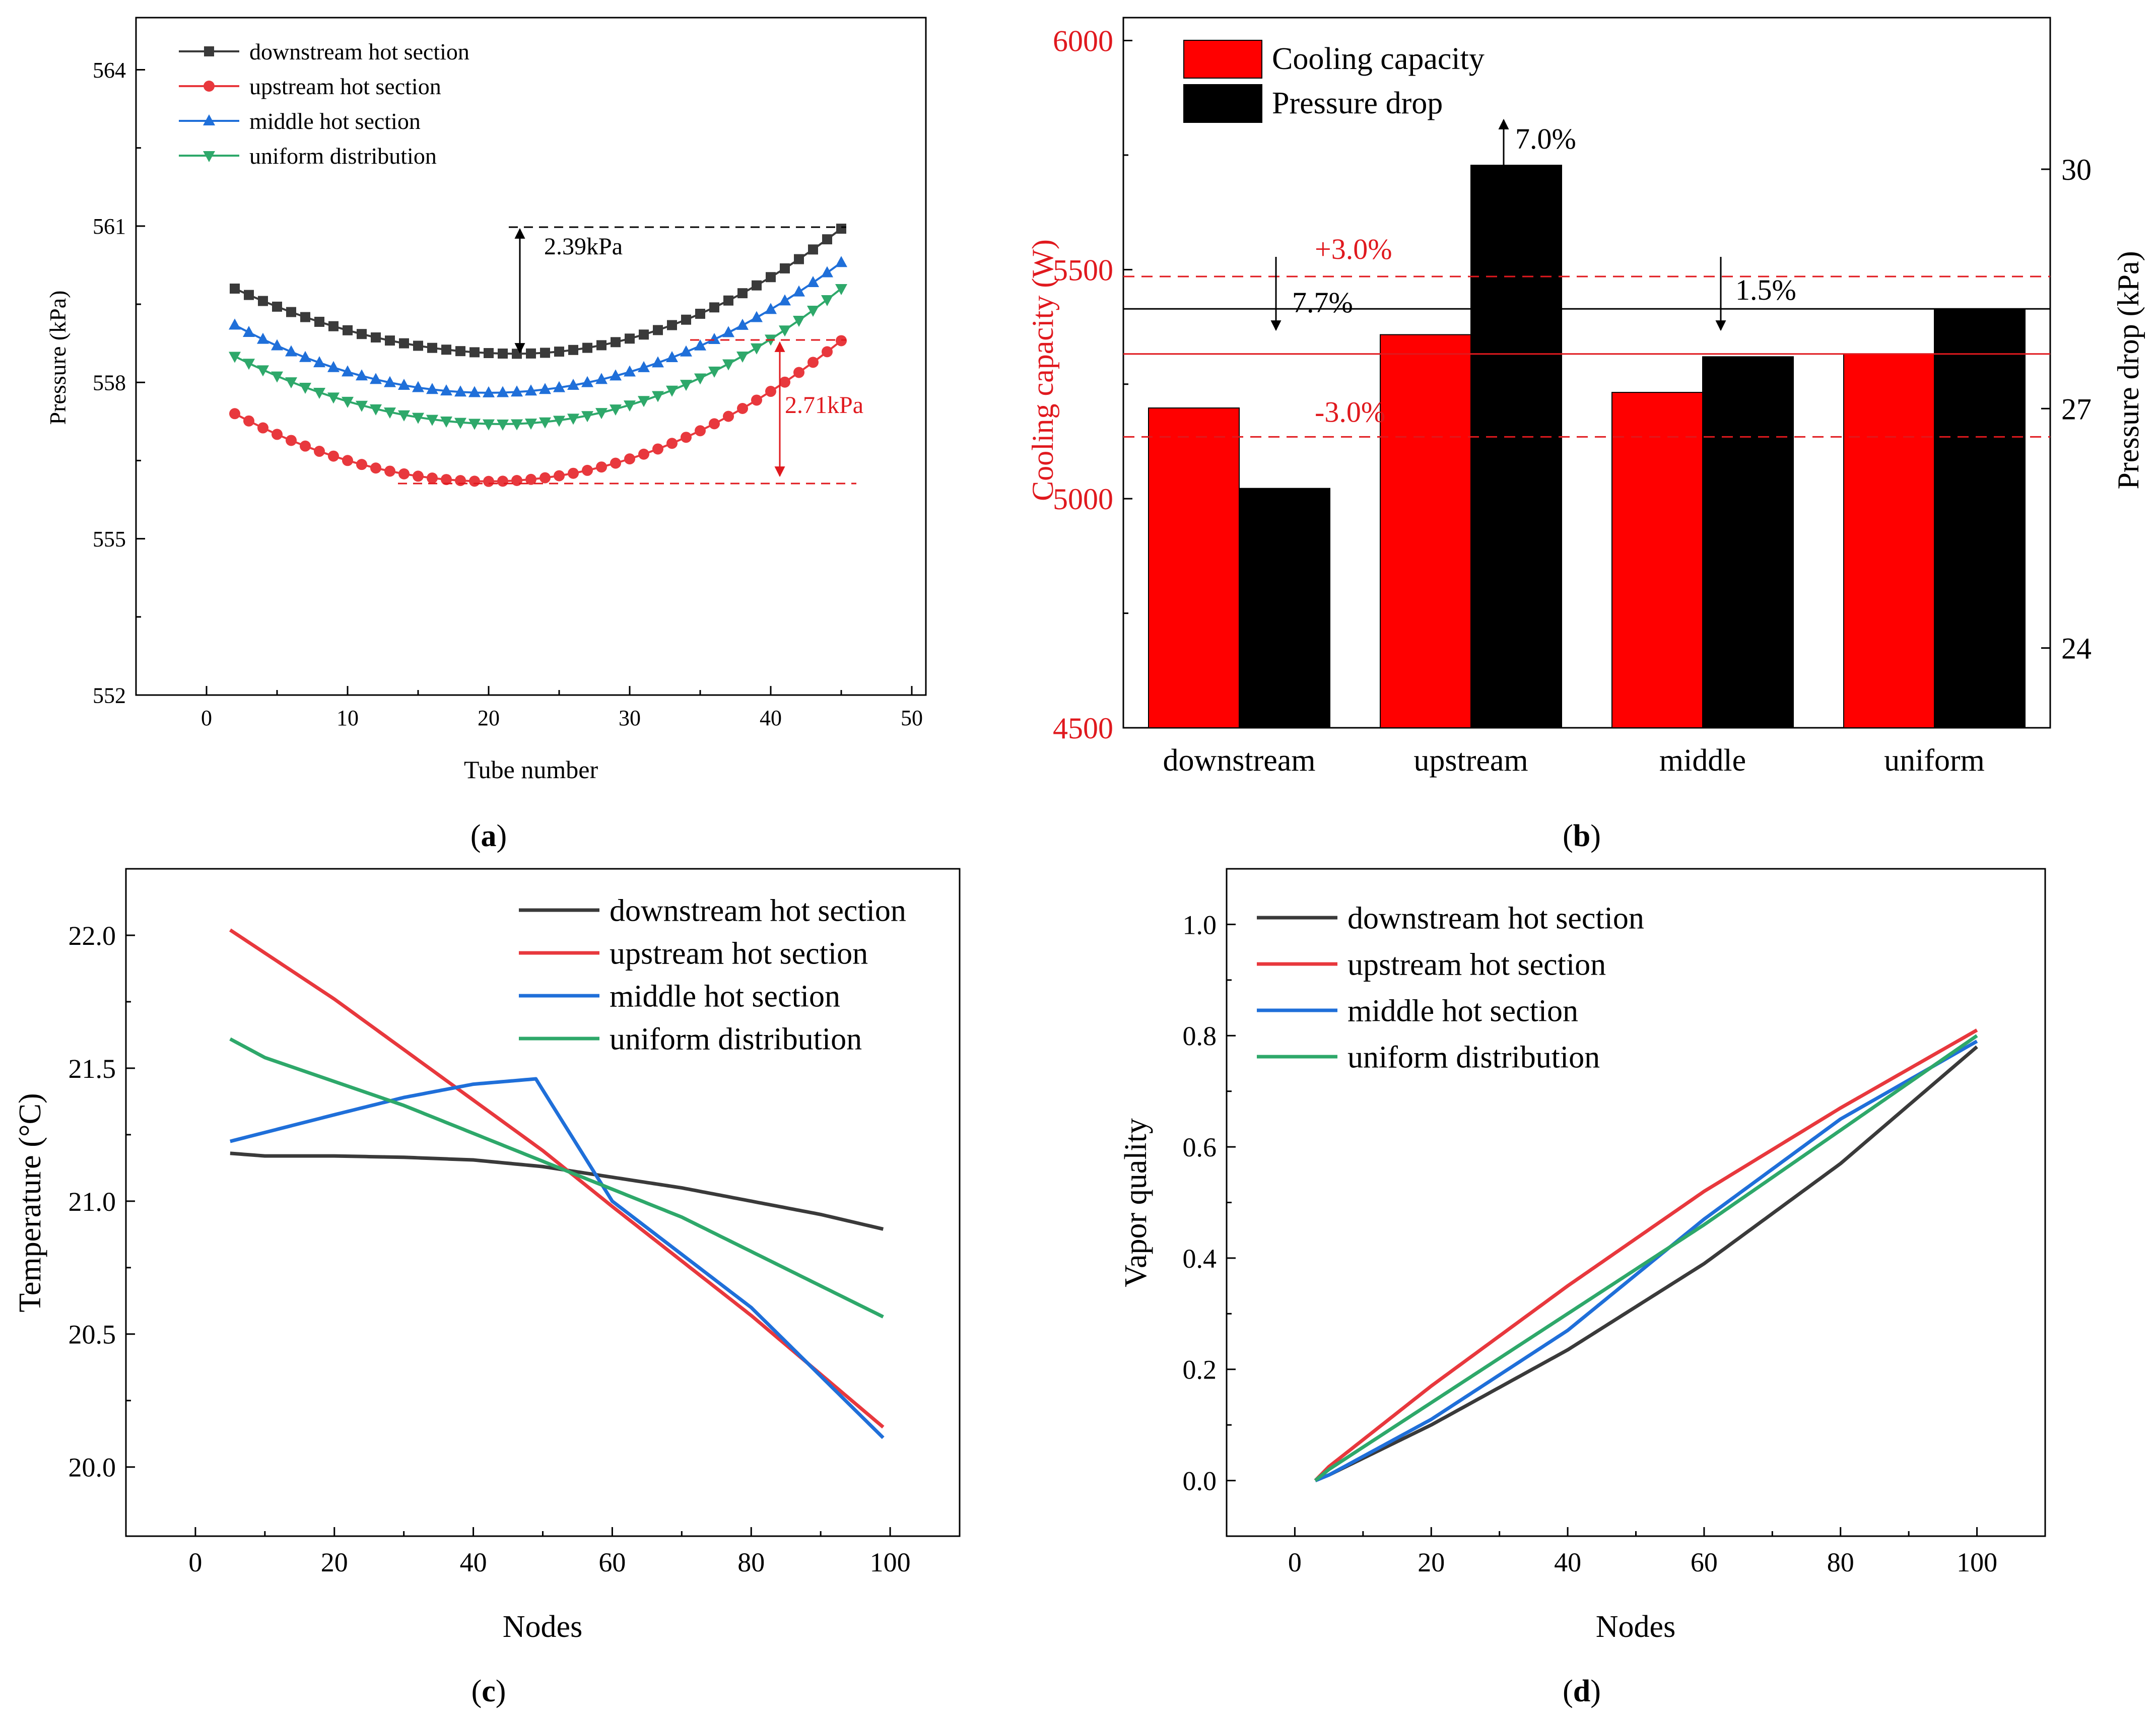 The height and width of the screenshot is (1720, 2156). Describe the element at coordinates (490, 1249) in the screenshot. I see `axis-ticks: 0 20 40 60 80 100 20.0 20.5 21.0 21.5 22.0` at that location.